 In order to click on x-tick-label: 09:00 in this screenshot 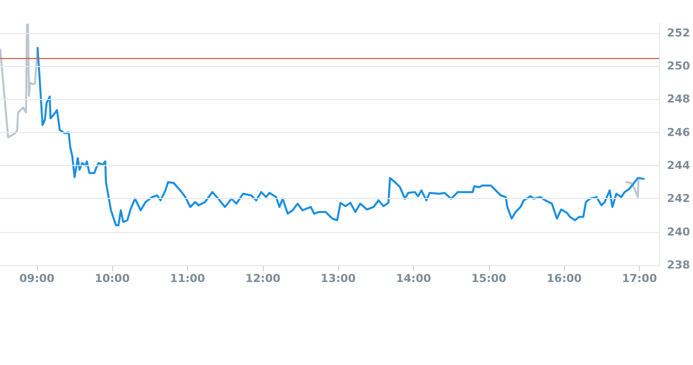, I will do `click(37, 278)`.